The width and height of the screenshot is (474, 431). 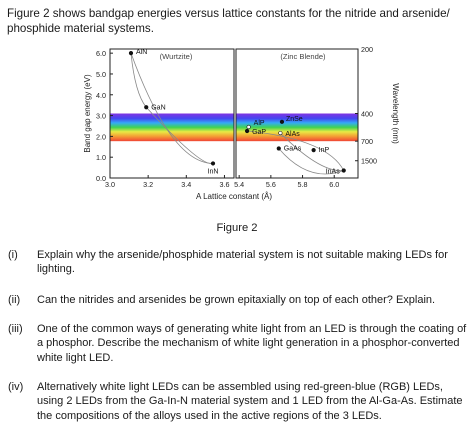 I want to click on figure-caption: Figure 2, so click(x=237, y=228).